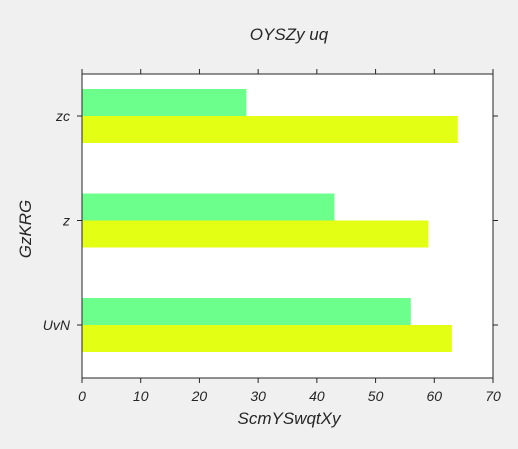 This screenshot has height=449, width=518. Describe the element at coordinates (493, 396) in the screenshot. I see `x-tick-label: 70` at that location.